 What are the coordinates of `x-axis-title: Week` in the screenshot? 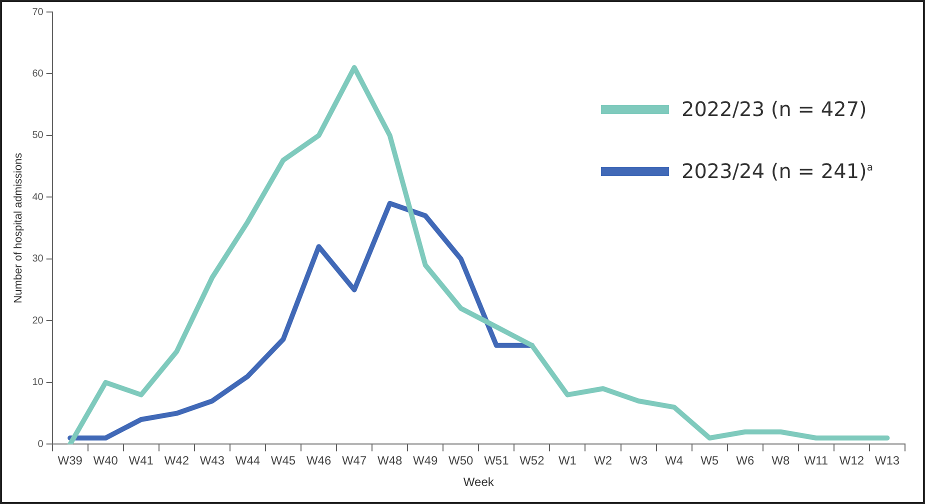 It's located at (479, 482).